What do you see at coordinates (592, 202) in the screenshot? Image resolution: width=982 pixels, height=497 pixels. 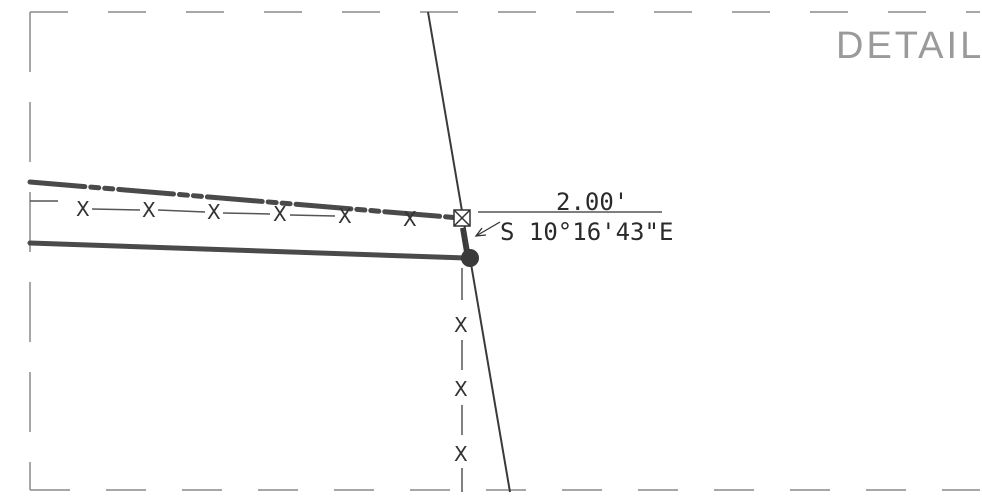 I see `callout-distance: 2.00'` at bounding box center [592, 202].